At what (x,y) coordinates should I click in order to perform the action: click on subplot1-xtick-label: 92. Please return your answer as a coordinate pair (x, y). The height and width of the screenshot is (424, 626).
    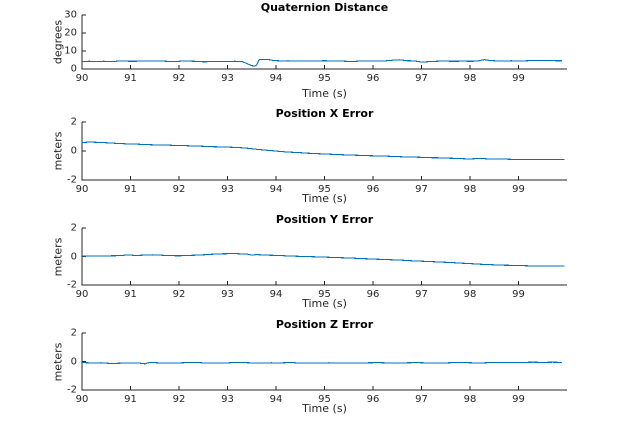
    Looking at the image, I should click on (179, 78).